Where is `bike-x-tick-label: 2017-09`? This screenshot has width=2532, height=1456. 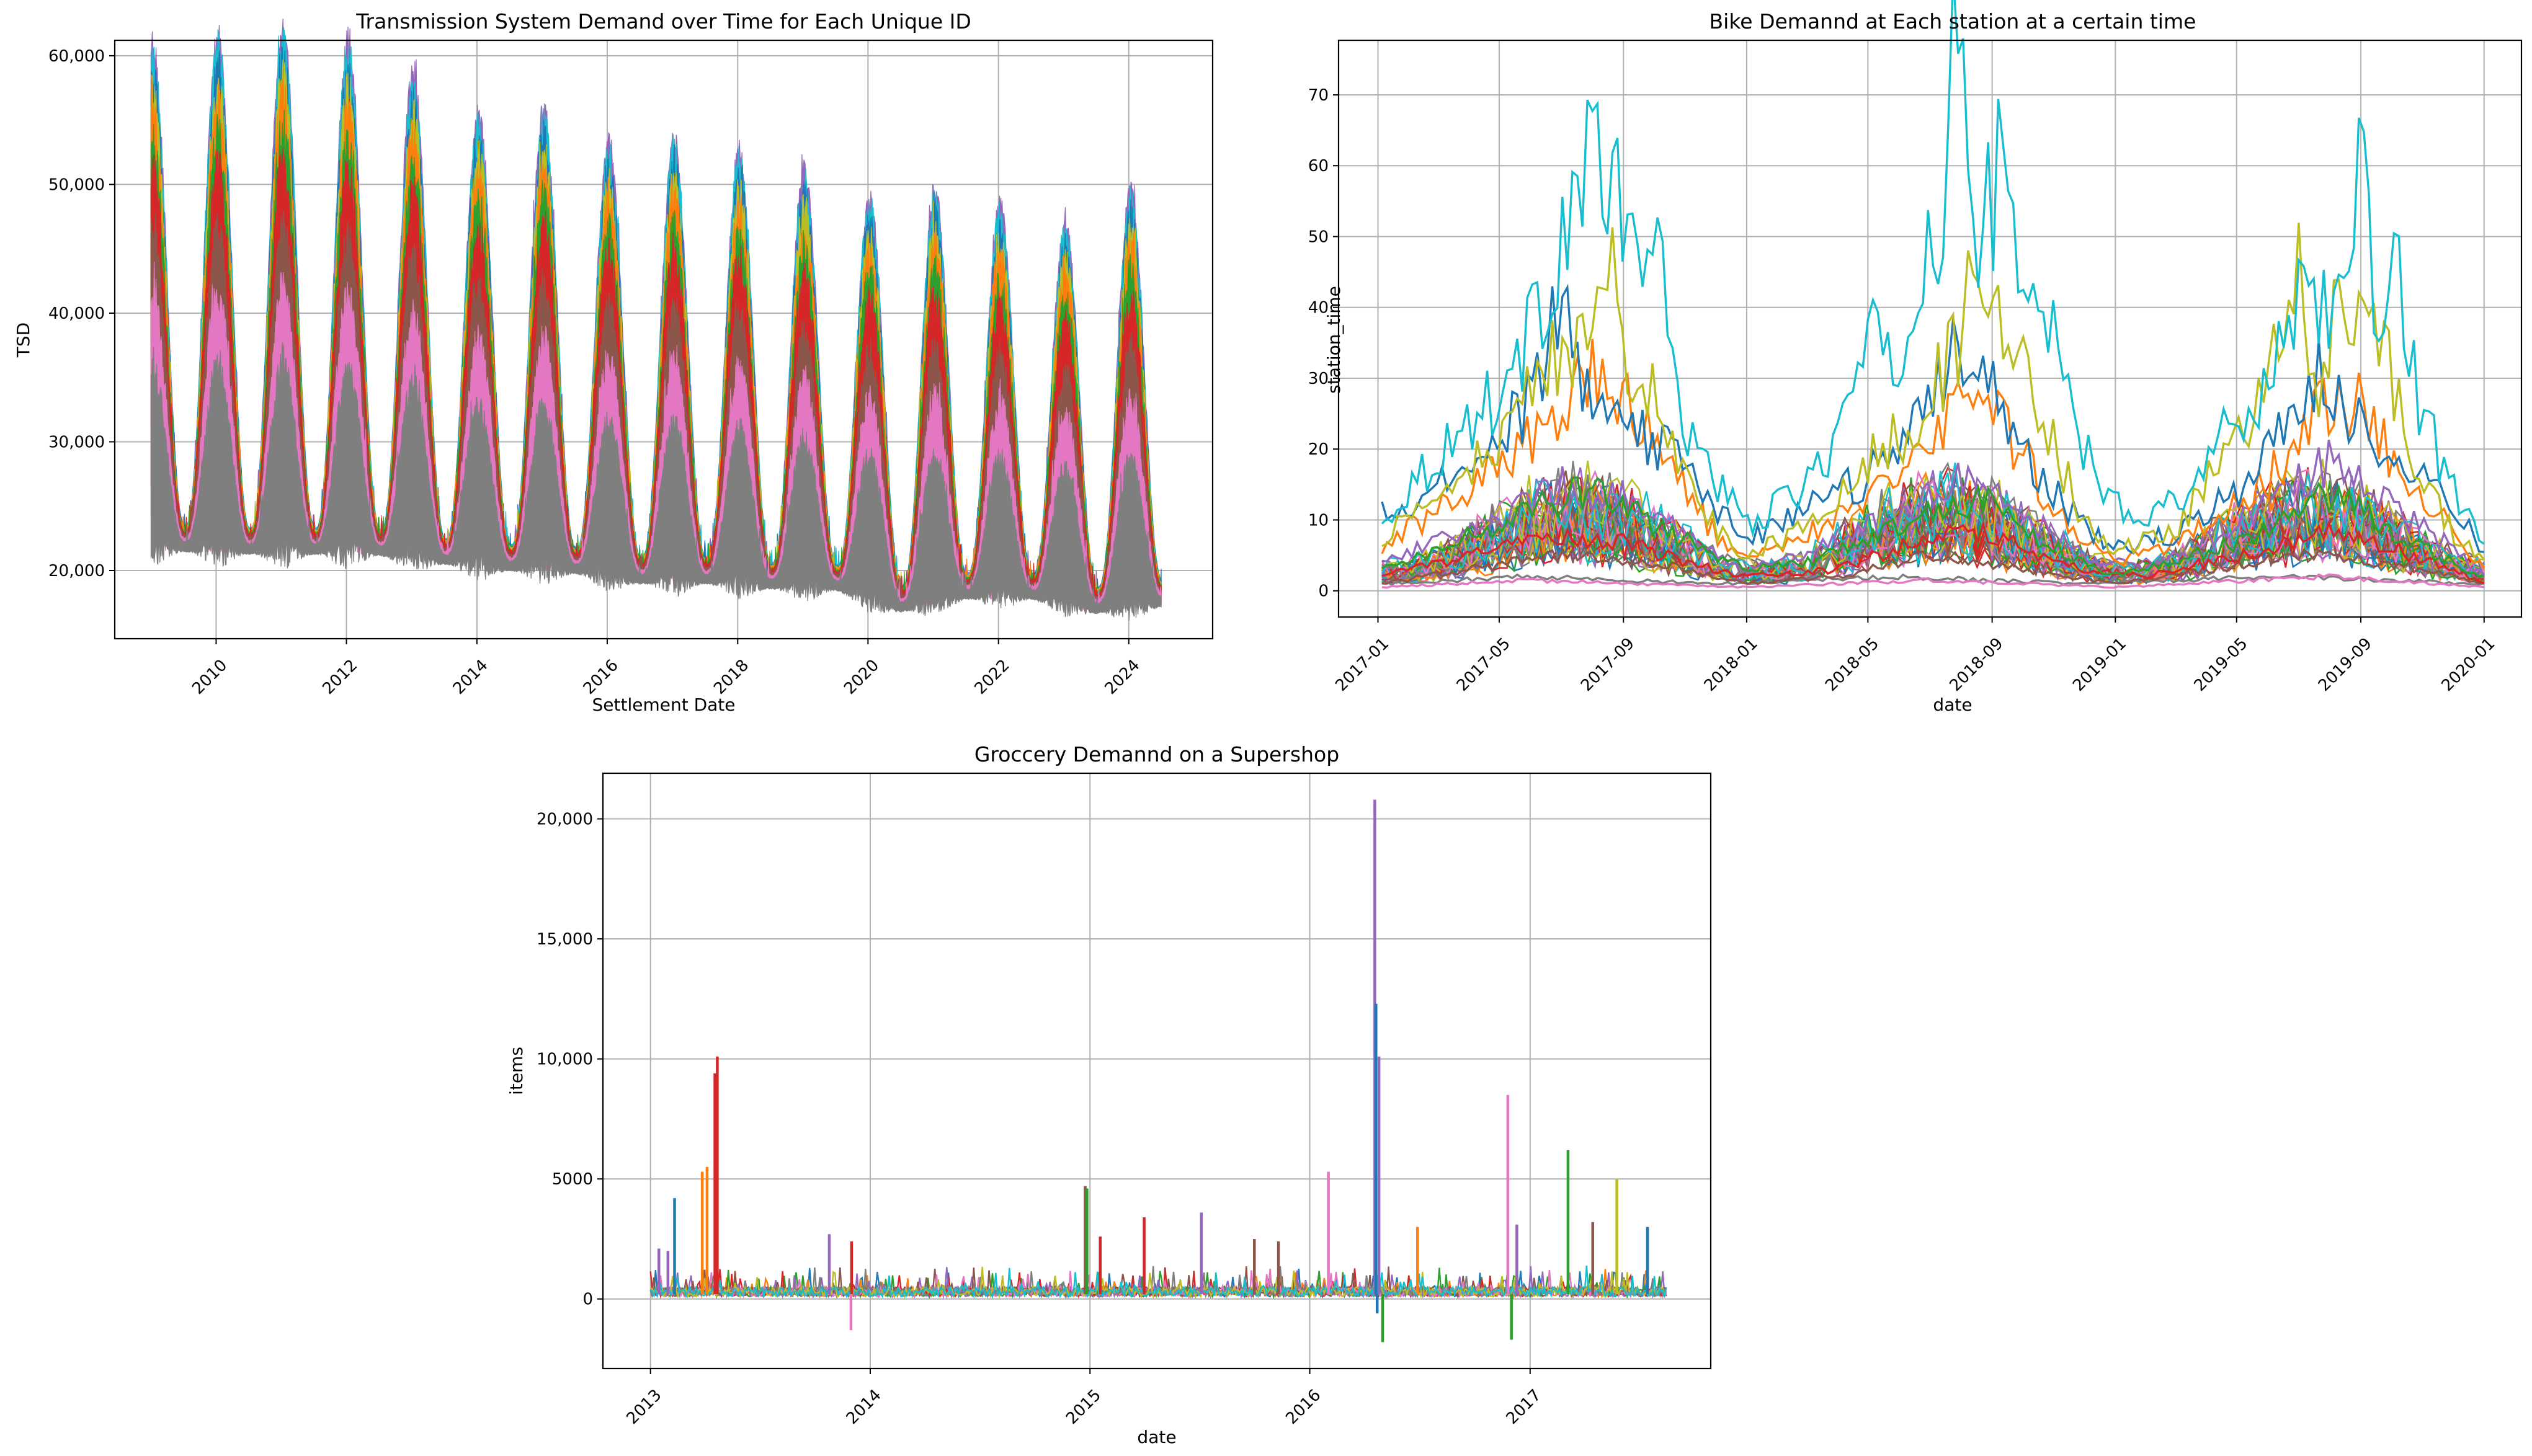 bike-x-tick-label: 2017-09 is located at coordinates (1607, 664).